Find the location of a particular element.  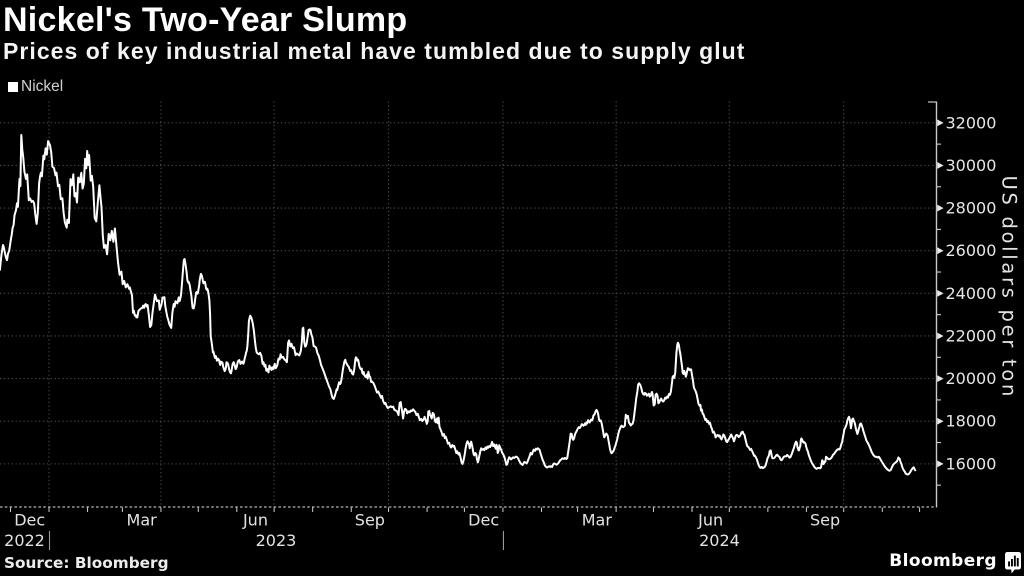

y-tick-label: 30000 is located at coordinates (971, 165).